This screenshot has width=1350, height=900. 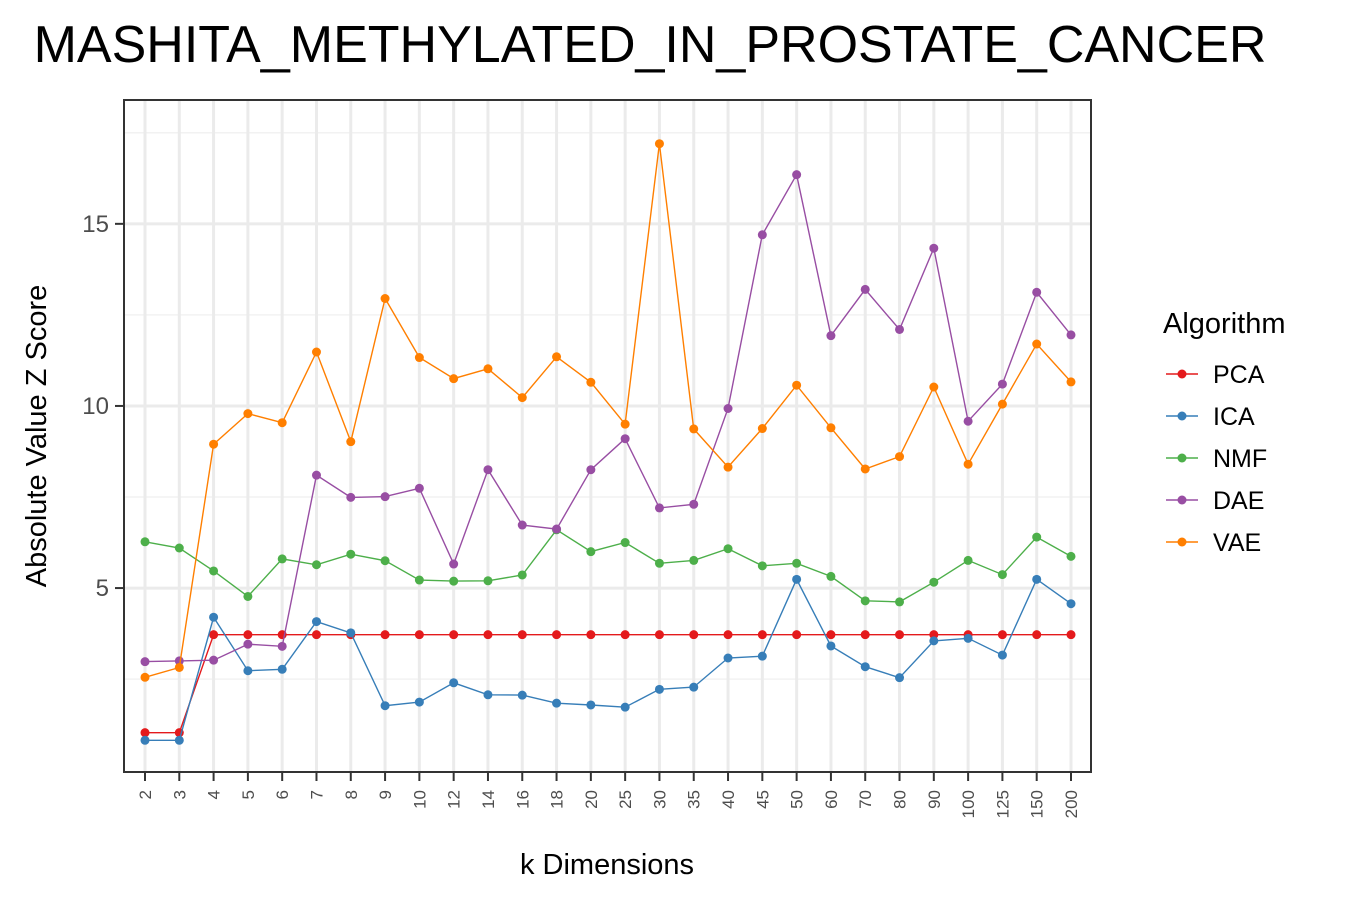 What do you see at coordinates (968, 804) in the screenshot?
I see `x-tick-label: 100` at bounding box center [968, 804].